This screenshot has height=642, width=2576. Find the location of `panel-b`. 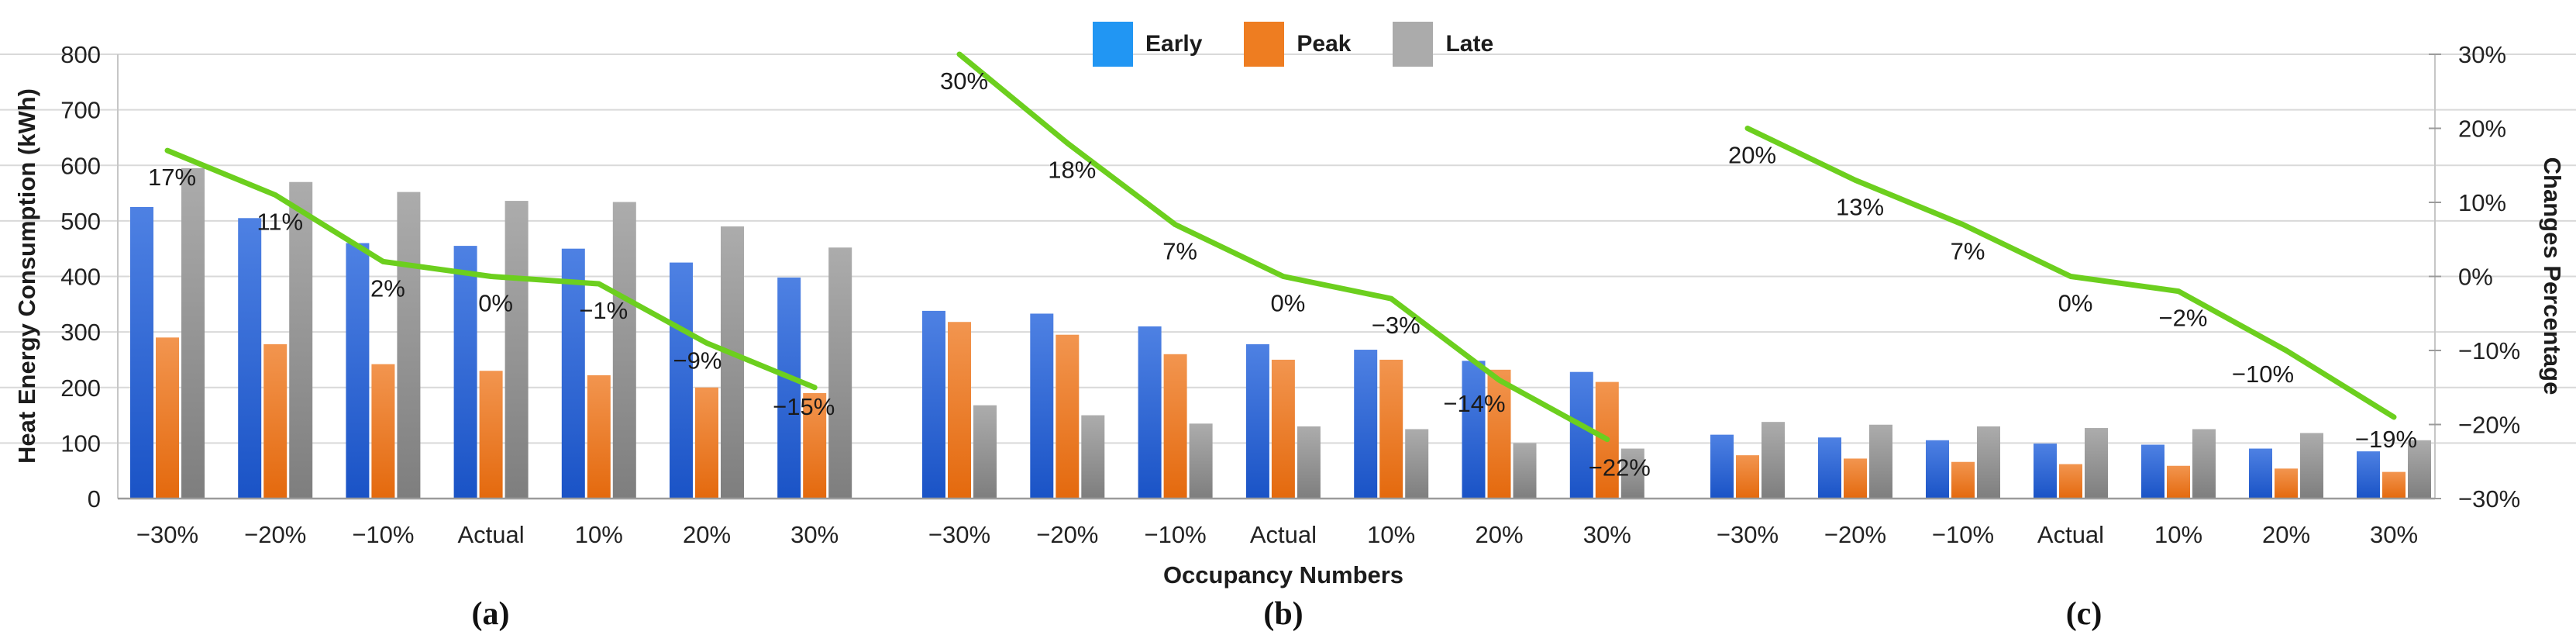

panel-b is located at coordinates (1283, 404).